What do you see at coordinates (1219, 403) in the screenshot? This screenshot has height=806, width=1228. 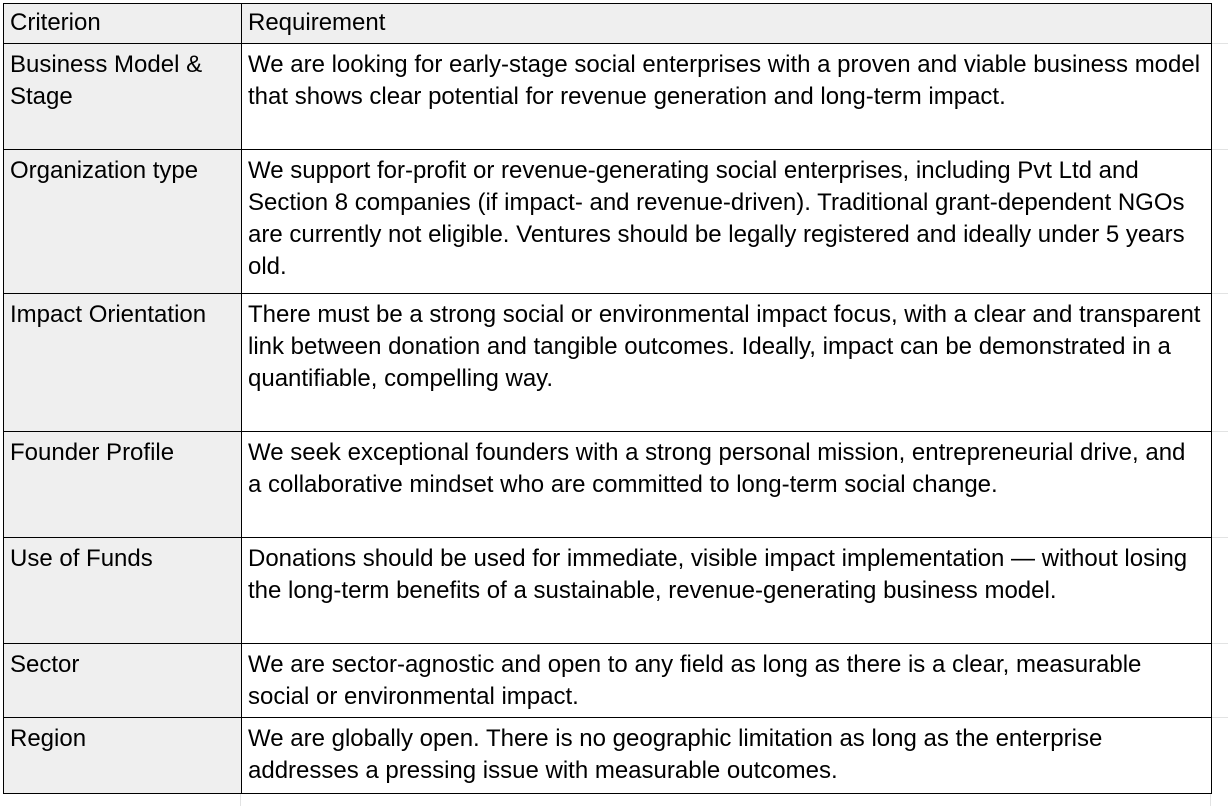 I see `spreadsheet-grid-right` at bounding box center [1219, 403].